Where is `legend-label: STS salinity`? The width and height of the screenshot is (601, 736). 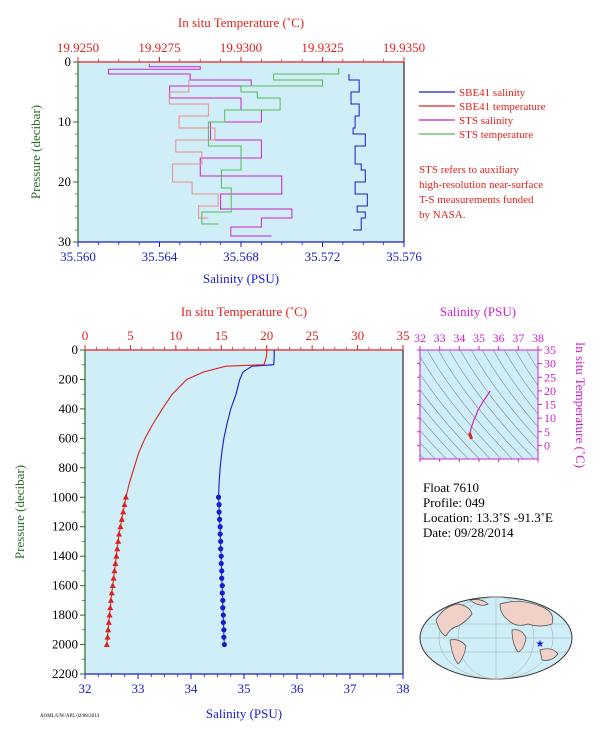 legend-label: STS salinity is located at coordinates (486, 121).